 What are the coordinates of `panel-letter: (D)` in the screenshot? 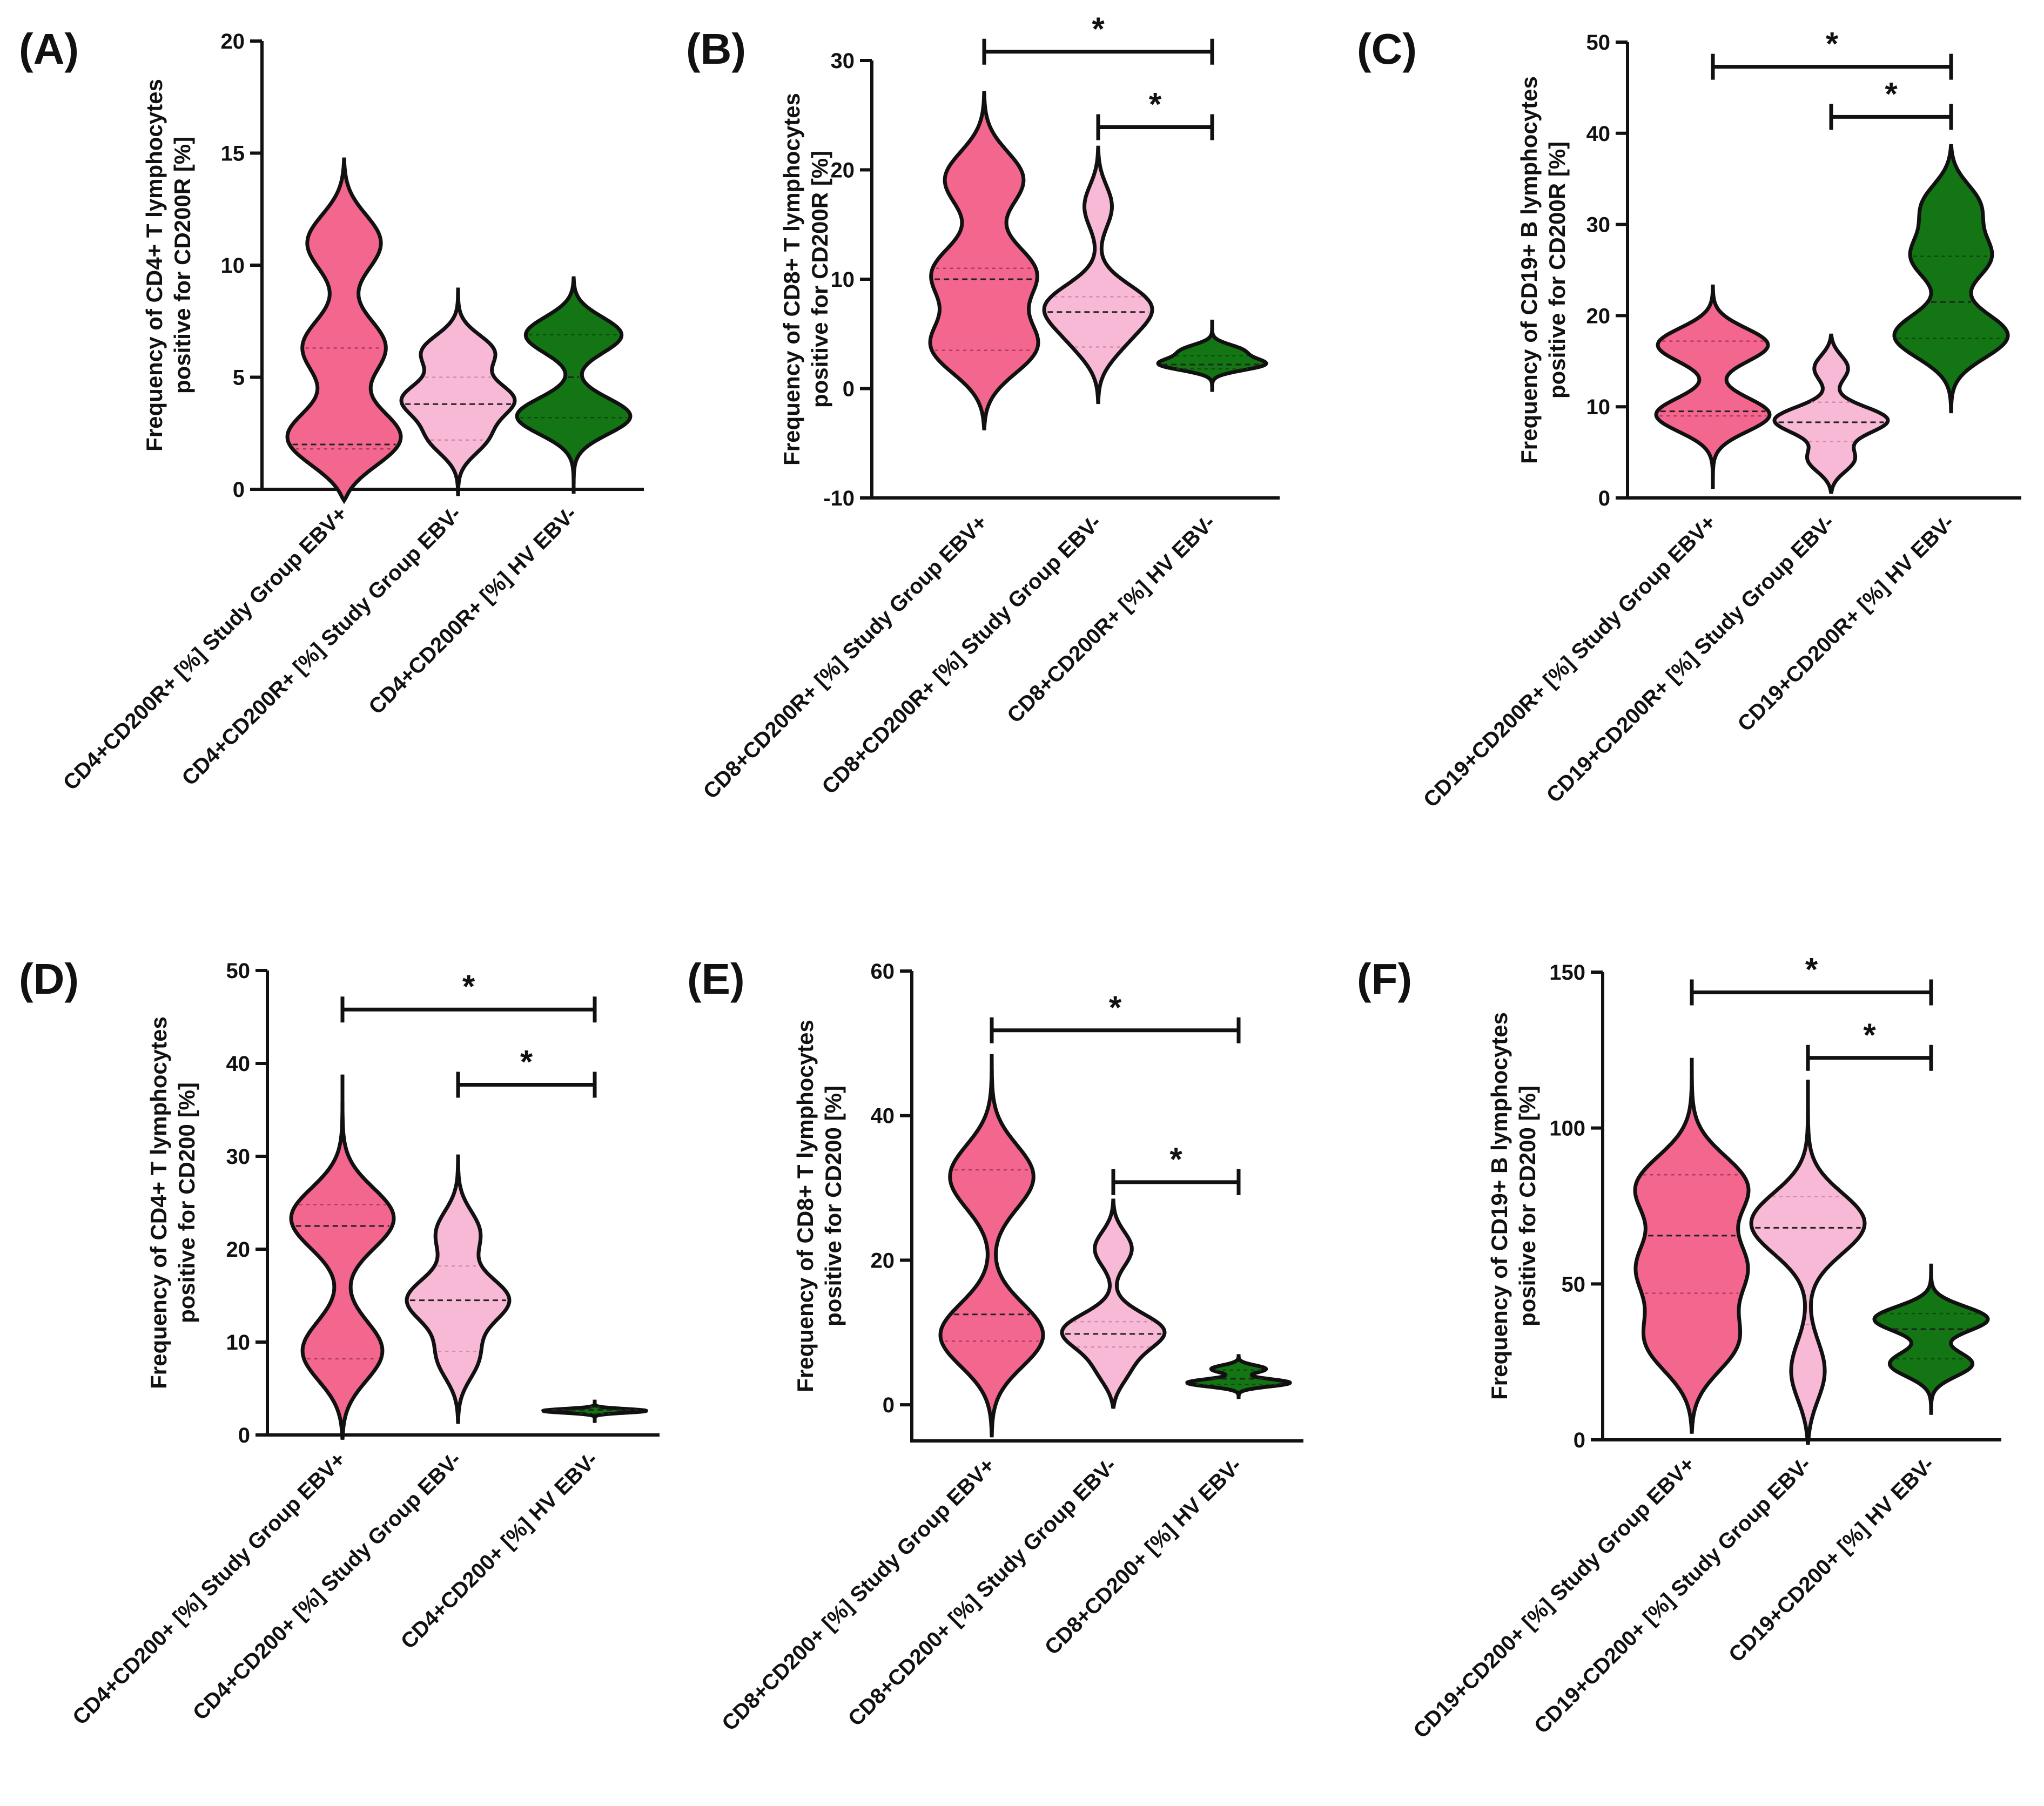 It's located at (49, 979).